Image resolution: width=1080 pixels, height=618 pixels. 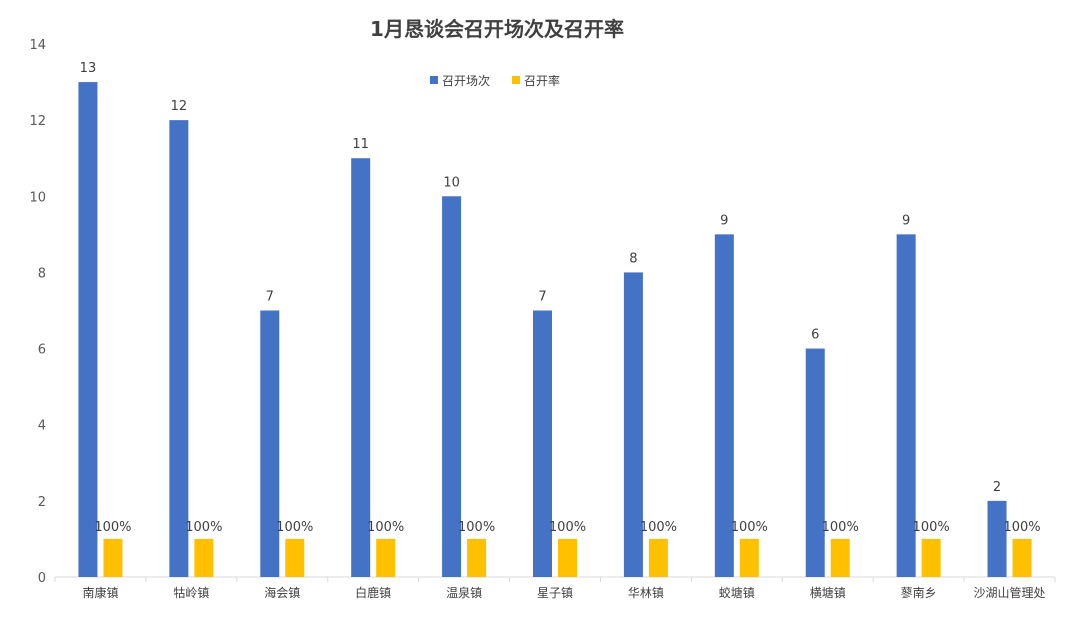 What do you see at coordinates (360, 144) in the screenshot?
I see `data-label-meeting-count: 11` at bounding box center [360, 144].